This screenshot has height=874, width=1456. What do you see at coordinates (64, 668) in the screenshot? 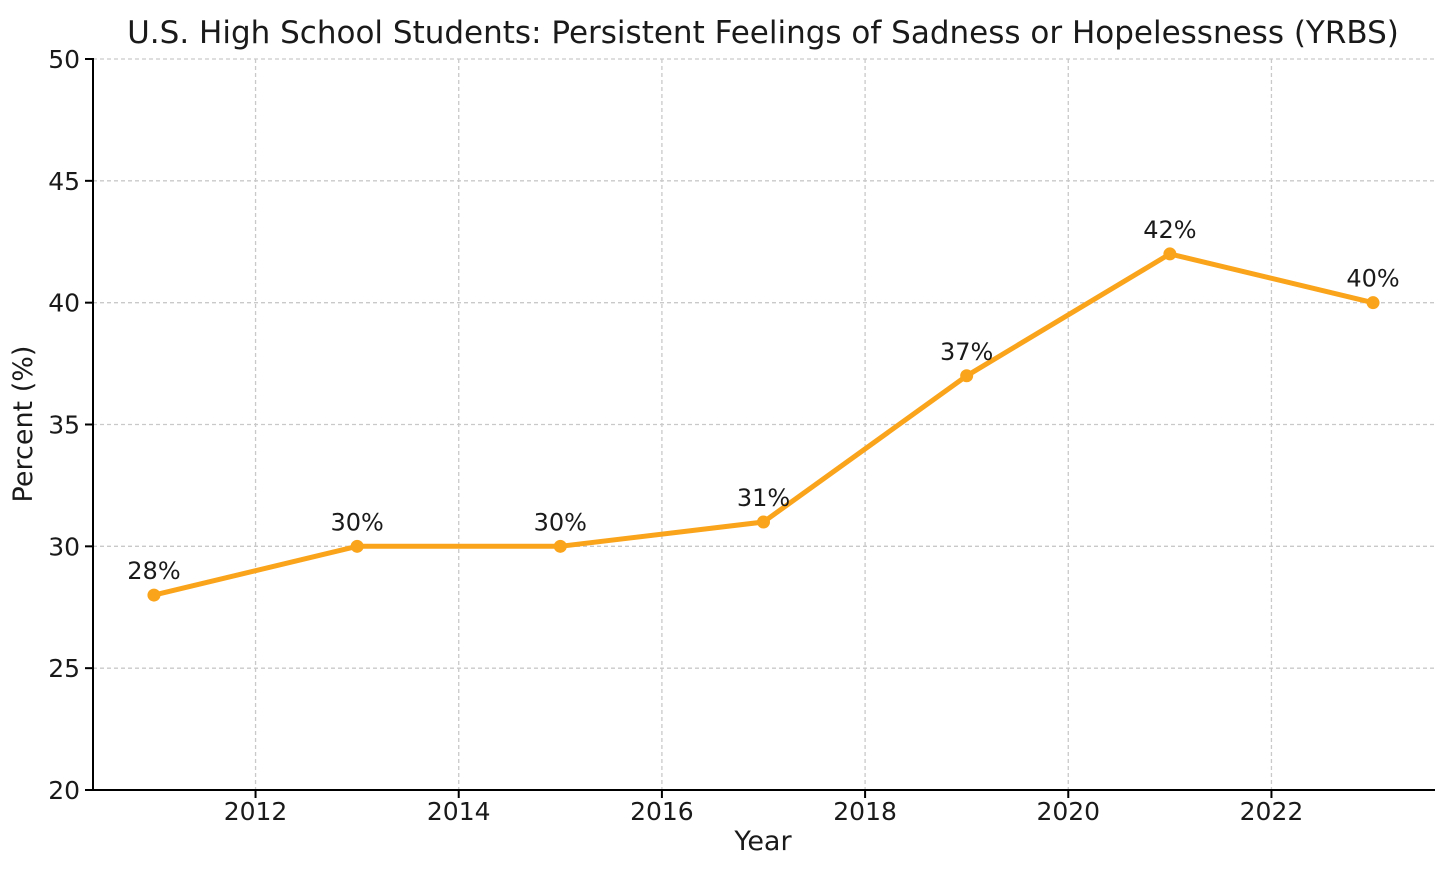
I see `y-tick-label: 25` at bounding box center [64, 668].